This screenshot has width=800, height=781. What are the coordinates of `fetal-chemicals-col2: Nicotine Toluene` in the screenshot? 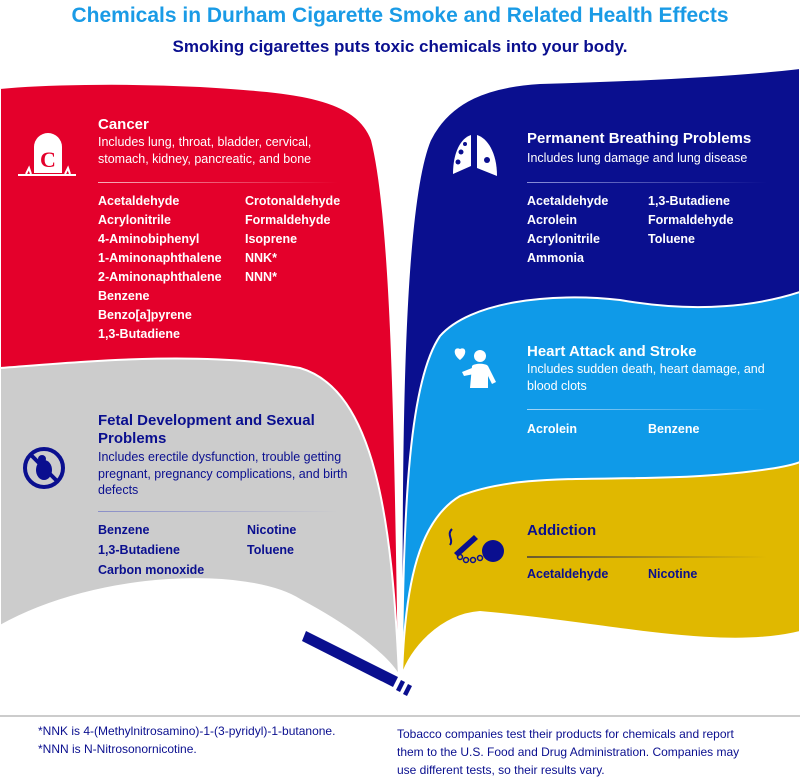 It's located at (271, 540).